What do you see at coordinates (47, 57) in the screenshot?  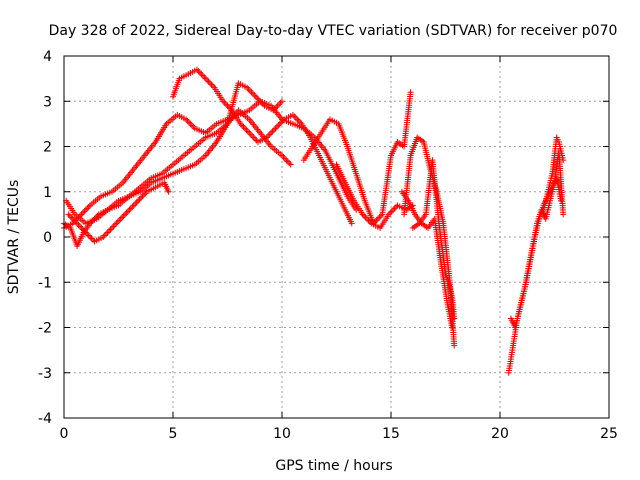 I see `y-tick-label: 4` at bounding box center [47, 57].